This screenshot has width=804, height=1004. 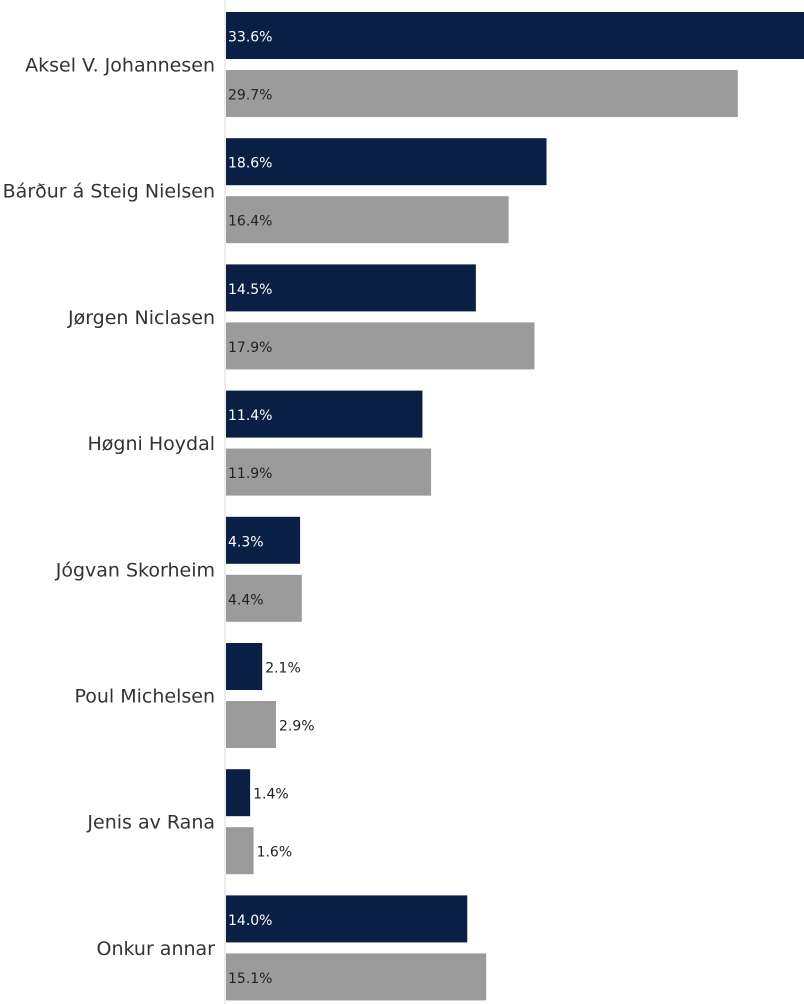 I want to click on value-label: 1.6%, so click(x=275, y=853).